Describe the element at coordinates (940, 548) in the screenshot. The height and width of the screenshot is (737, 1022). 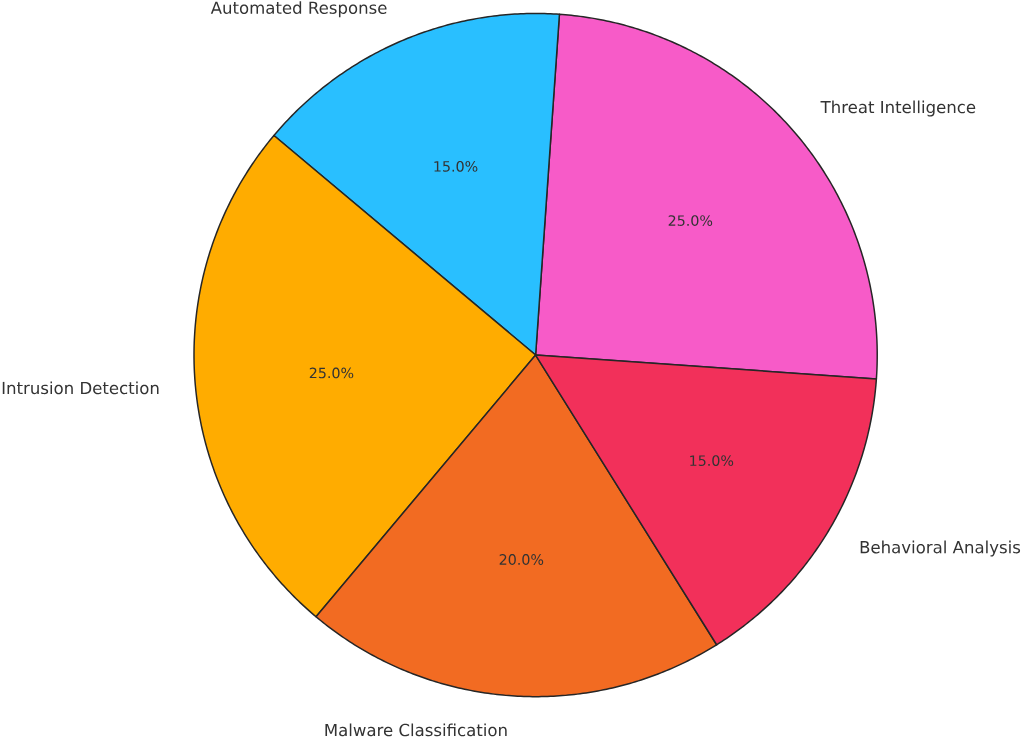
I see `slice-label: Behavioral Analysis` at that location.